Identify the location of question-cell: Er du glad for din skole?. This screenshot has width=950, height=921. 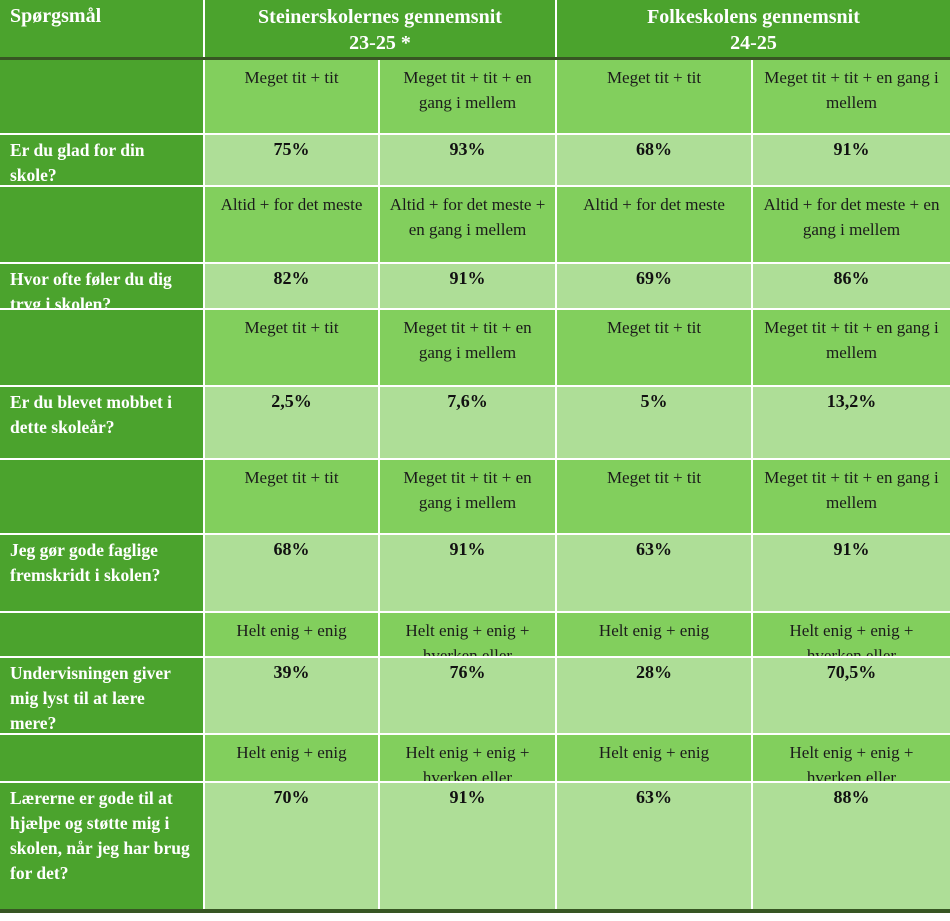
(101, 160).